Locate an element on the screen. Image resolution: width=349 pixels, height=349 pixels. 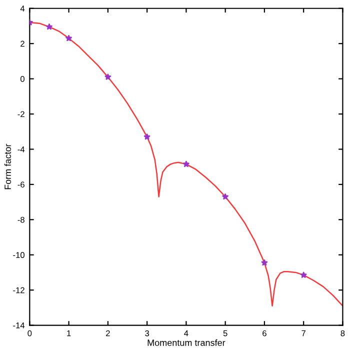
x-tick-label: 1 is located at coordinates (69, 333).